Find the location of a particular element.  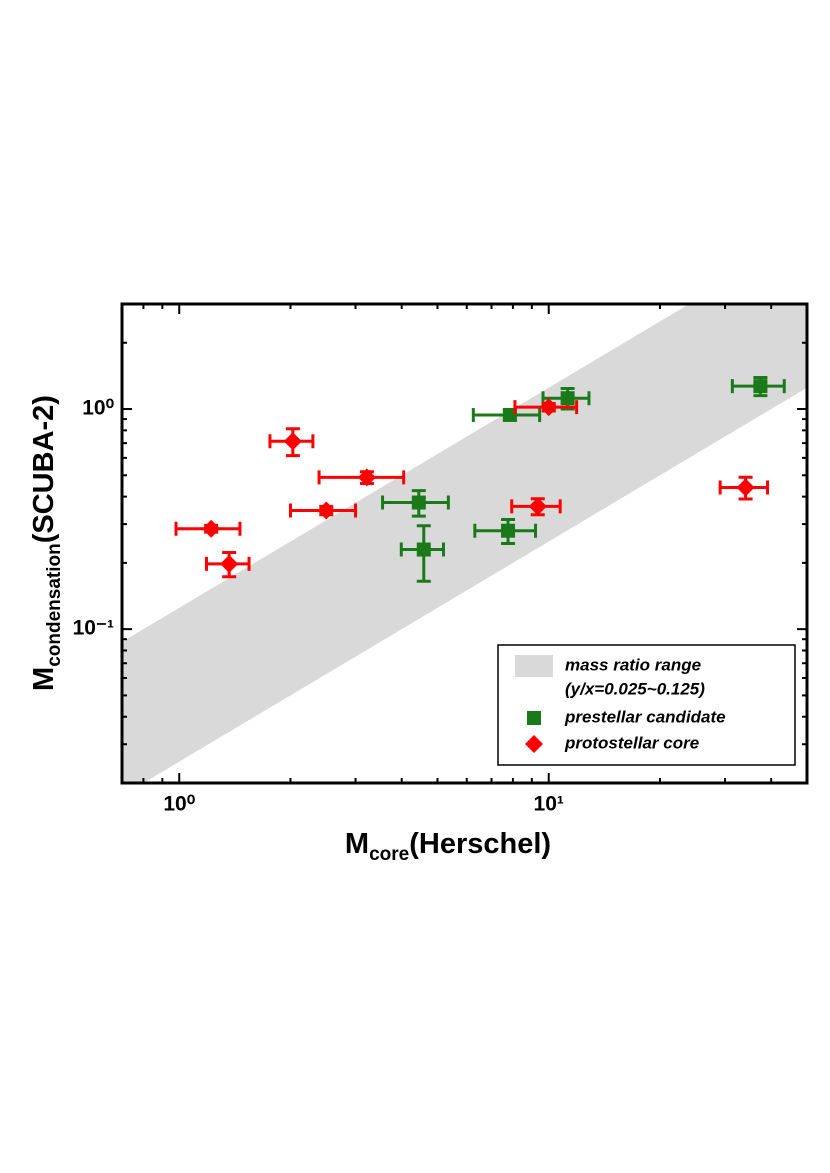

x-tick-label: 10⁰ is located at coordinates (179, 804).